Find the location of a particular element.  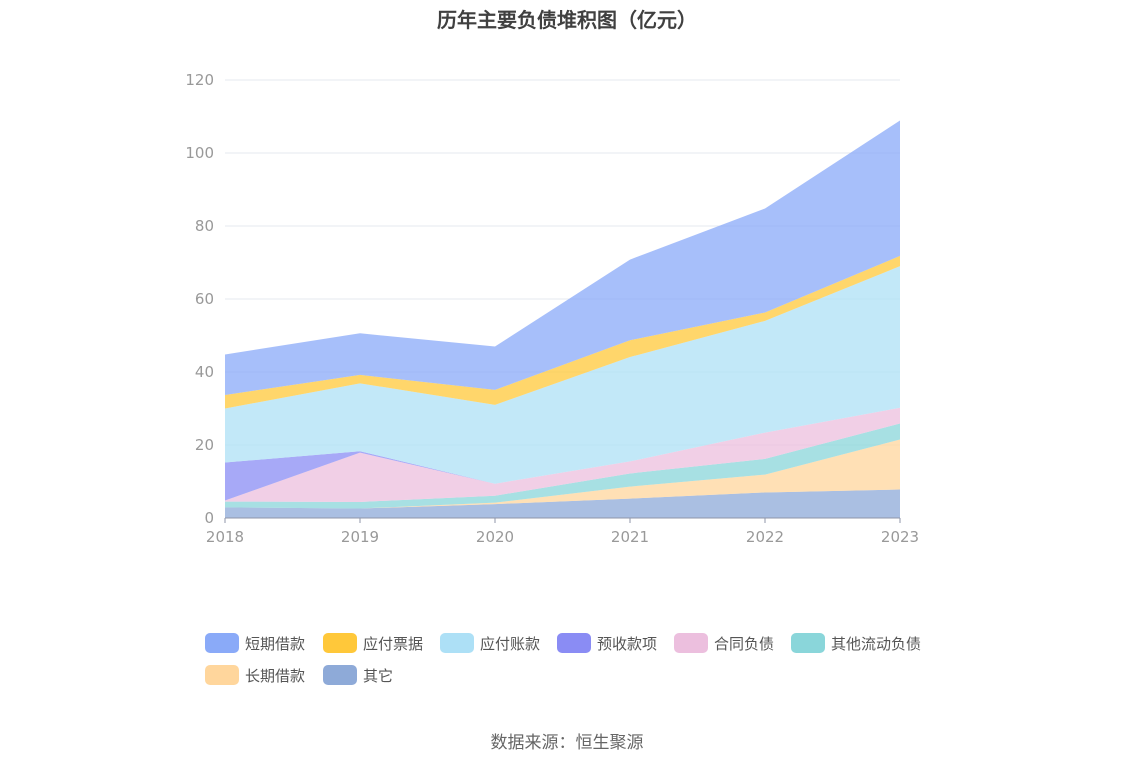

source-note: 数据来源：恒生聚源 is located at coordinates (567, 743).